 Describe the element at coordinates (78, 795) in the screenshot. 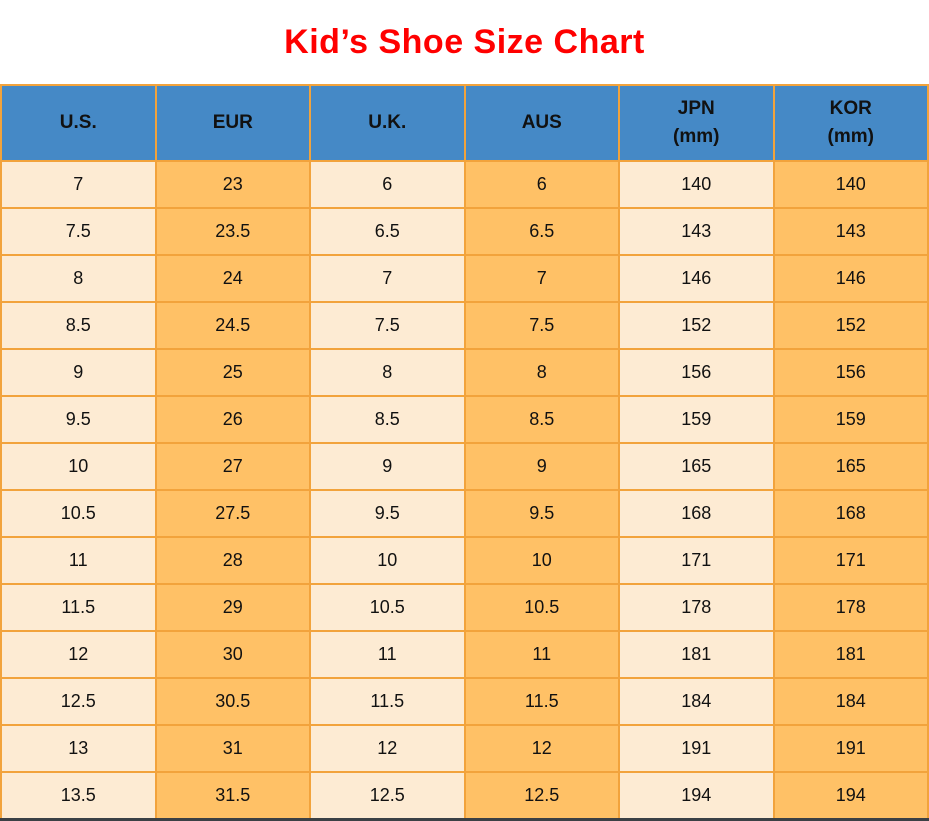

I see `table-cell: 13.5` at that location.